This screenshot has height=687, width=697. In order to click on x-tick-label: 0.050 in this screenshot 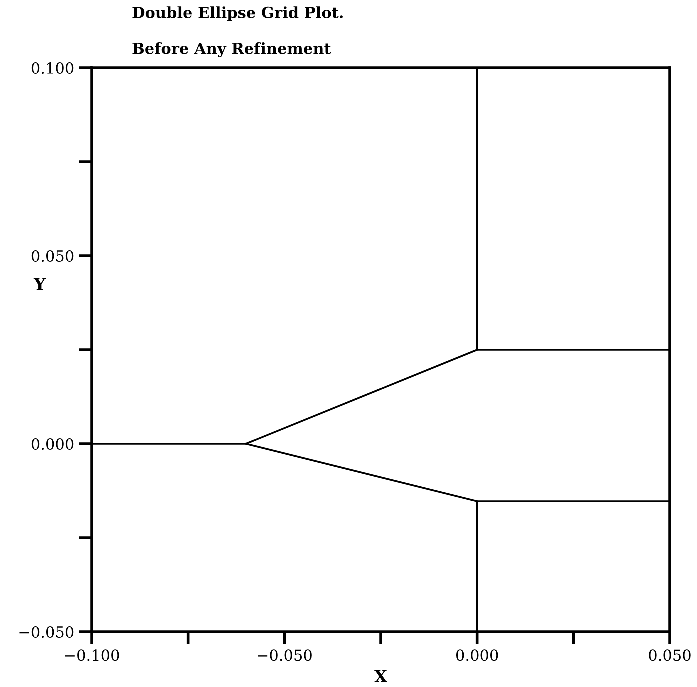, I will do `click(670, 656)`.